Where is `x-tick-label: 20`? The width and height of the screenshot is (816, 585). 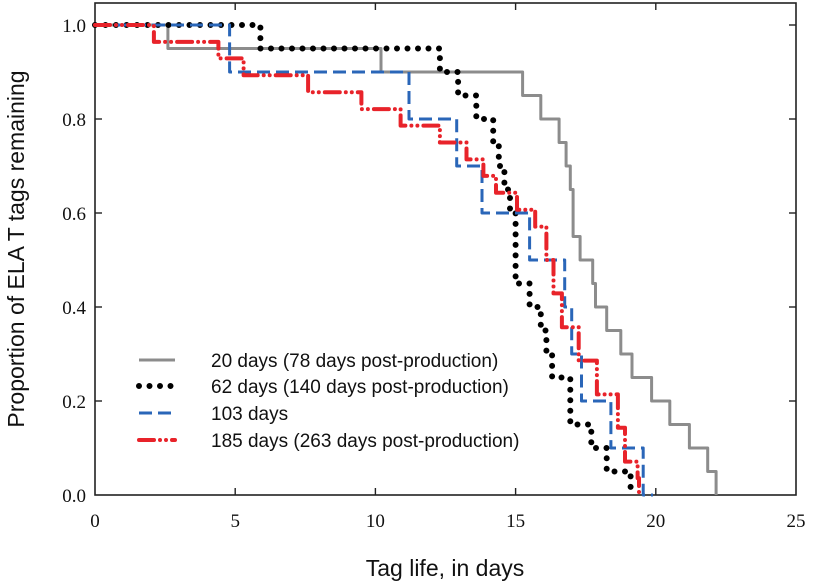
x-tick-label: 20 is located at coordinates (655, 521).